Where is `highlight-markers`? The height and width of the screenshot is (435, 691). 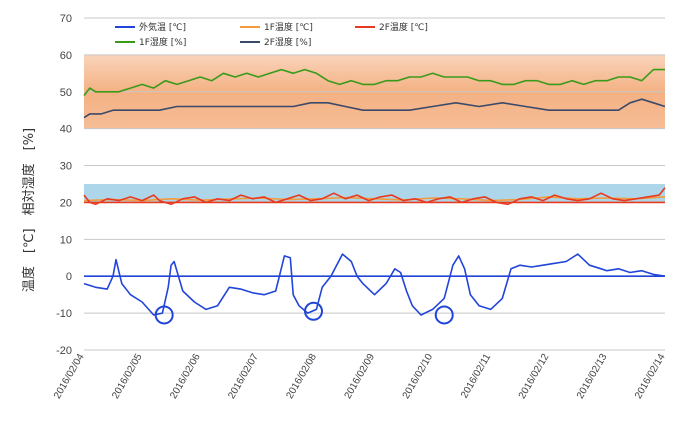
highlight-markers is located at coordinates (304, 313).